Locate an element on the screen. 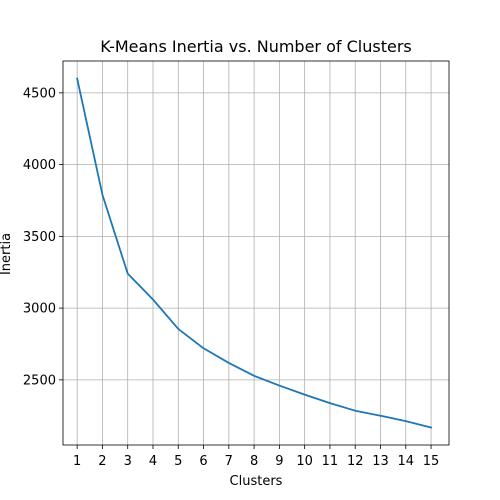  x-tick-label: 12 is located at coordinates (355, 461).